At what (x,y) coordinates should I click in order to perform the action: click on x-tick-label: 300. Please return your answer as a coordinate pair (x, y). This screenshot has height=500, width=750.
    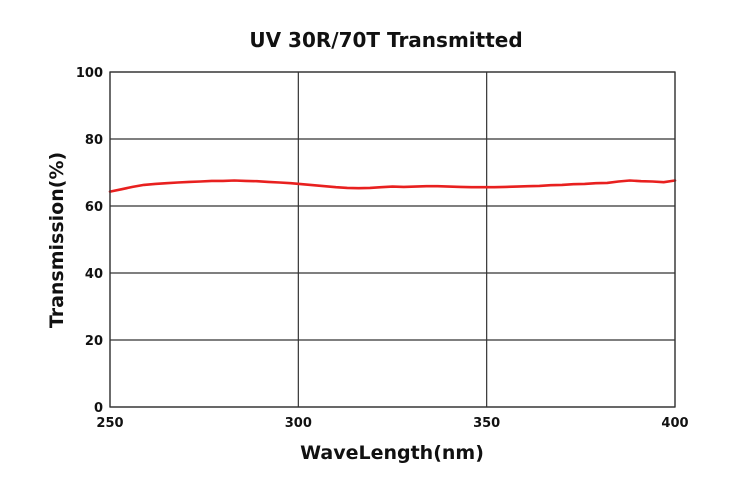
    Looking at the image, I should click on (298, 423).